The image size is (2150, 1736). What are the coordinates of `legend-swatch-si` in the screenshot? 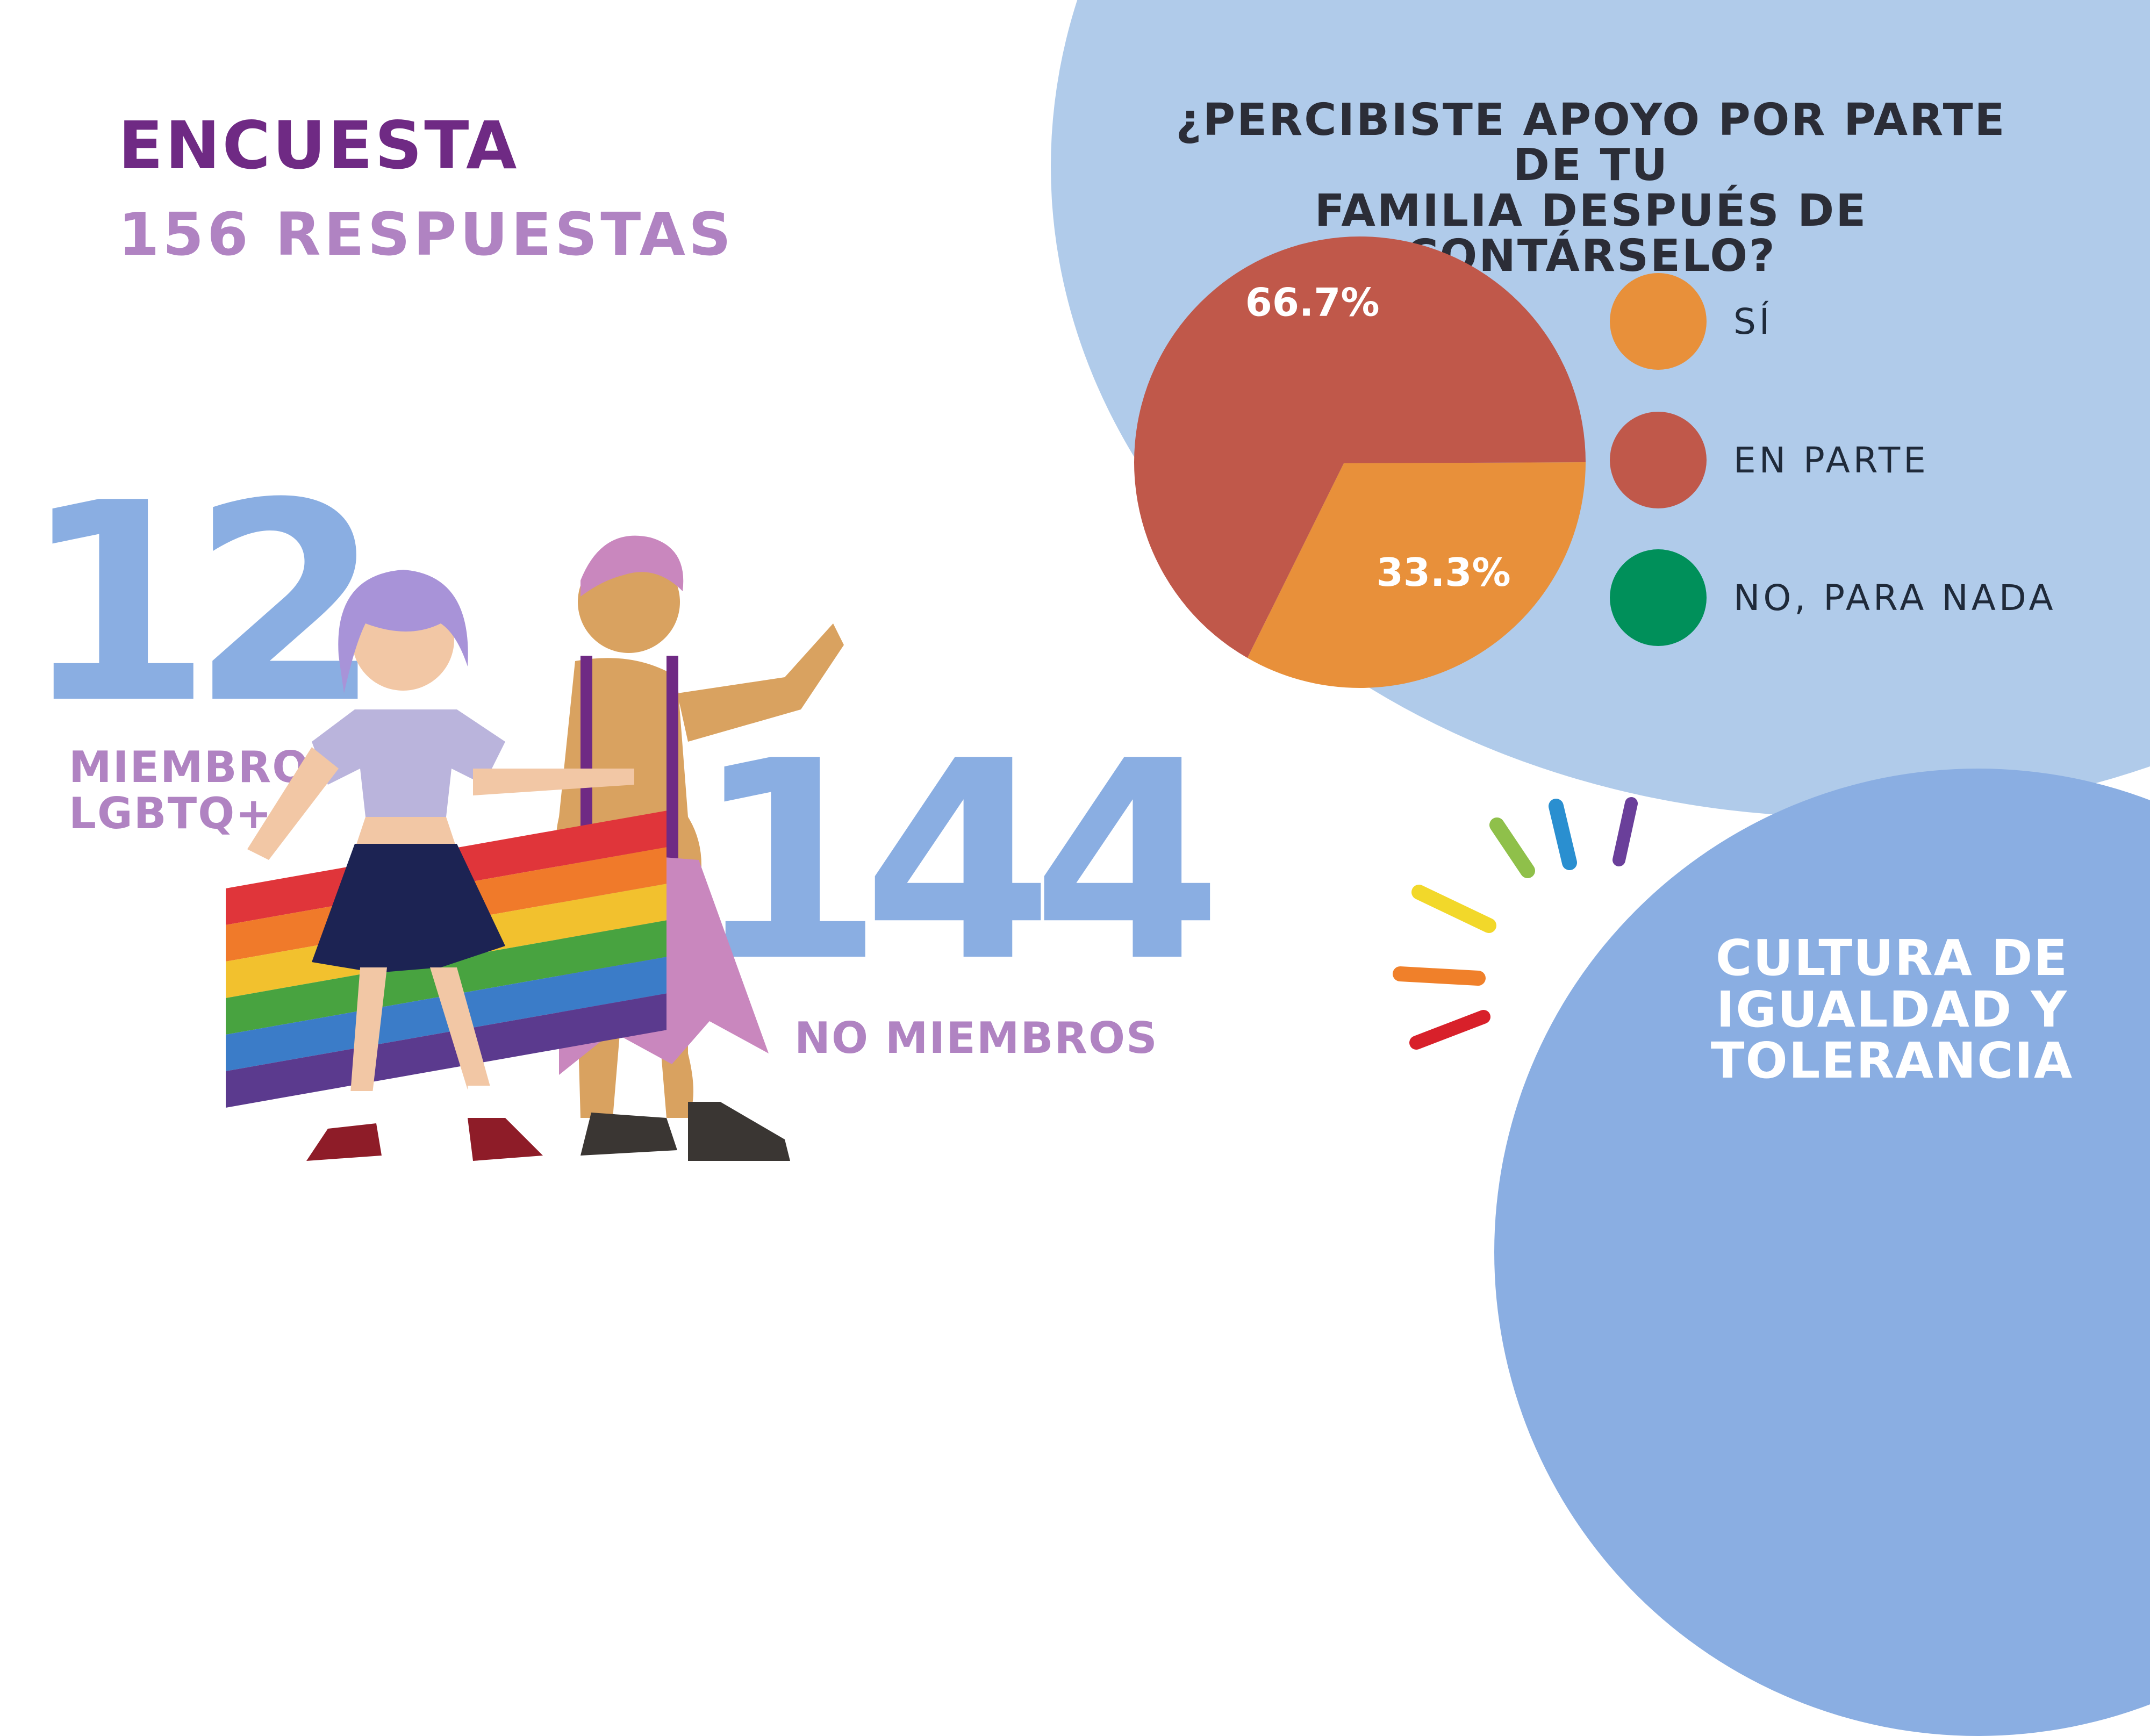 It's located at (1658, 321).